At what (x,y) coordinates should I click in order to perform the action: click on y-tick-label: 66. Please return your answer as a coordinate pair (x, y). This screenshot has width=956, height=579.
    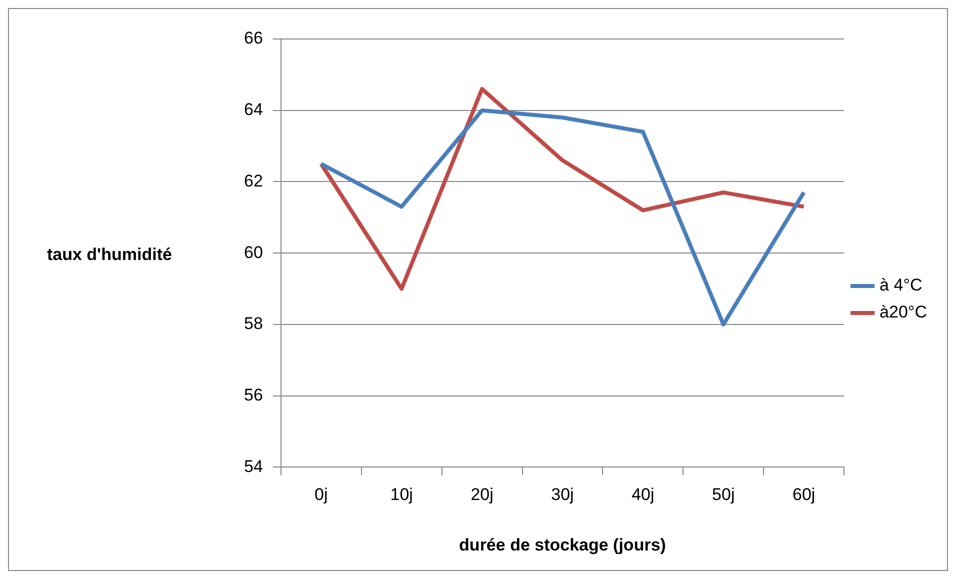
    Looking at the image, I should click on (253, 38).